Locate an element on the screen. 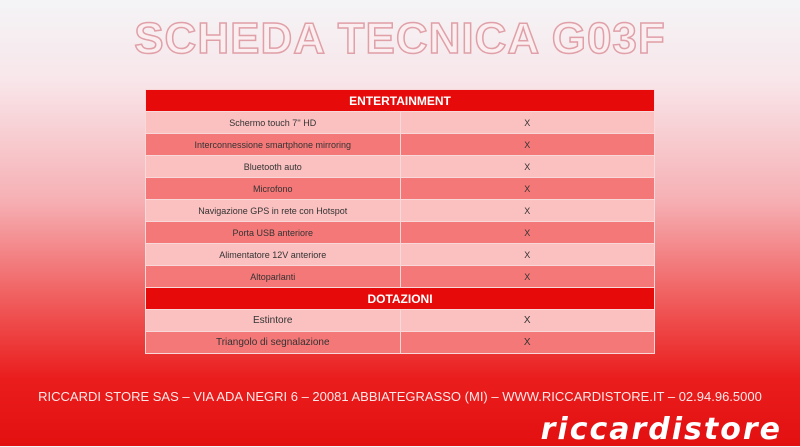  feature-label: Interconnessione smartphone mirroring is located at coordinates (273, 144).